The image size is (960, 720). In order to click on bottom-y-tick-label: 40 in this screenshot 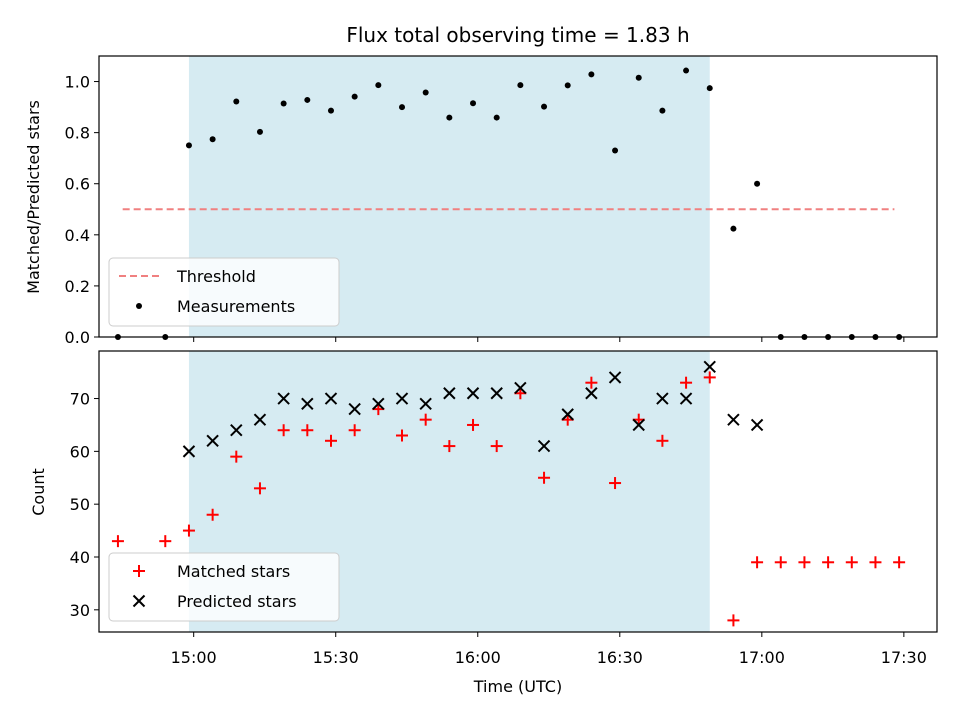, I will do `click(80, 557)`.